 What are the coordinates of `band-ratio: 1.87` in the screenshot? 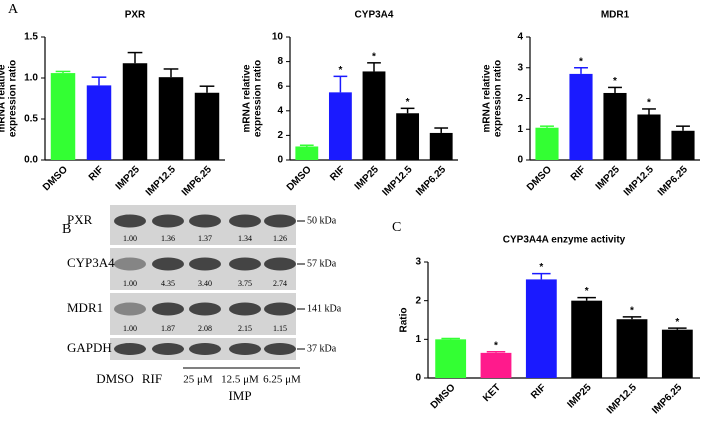 It's located at (168, 328).